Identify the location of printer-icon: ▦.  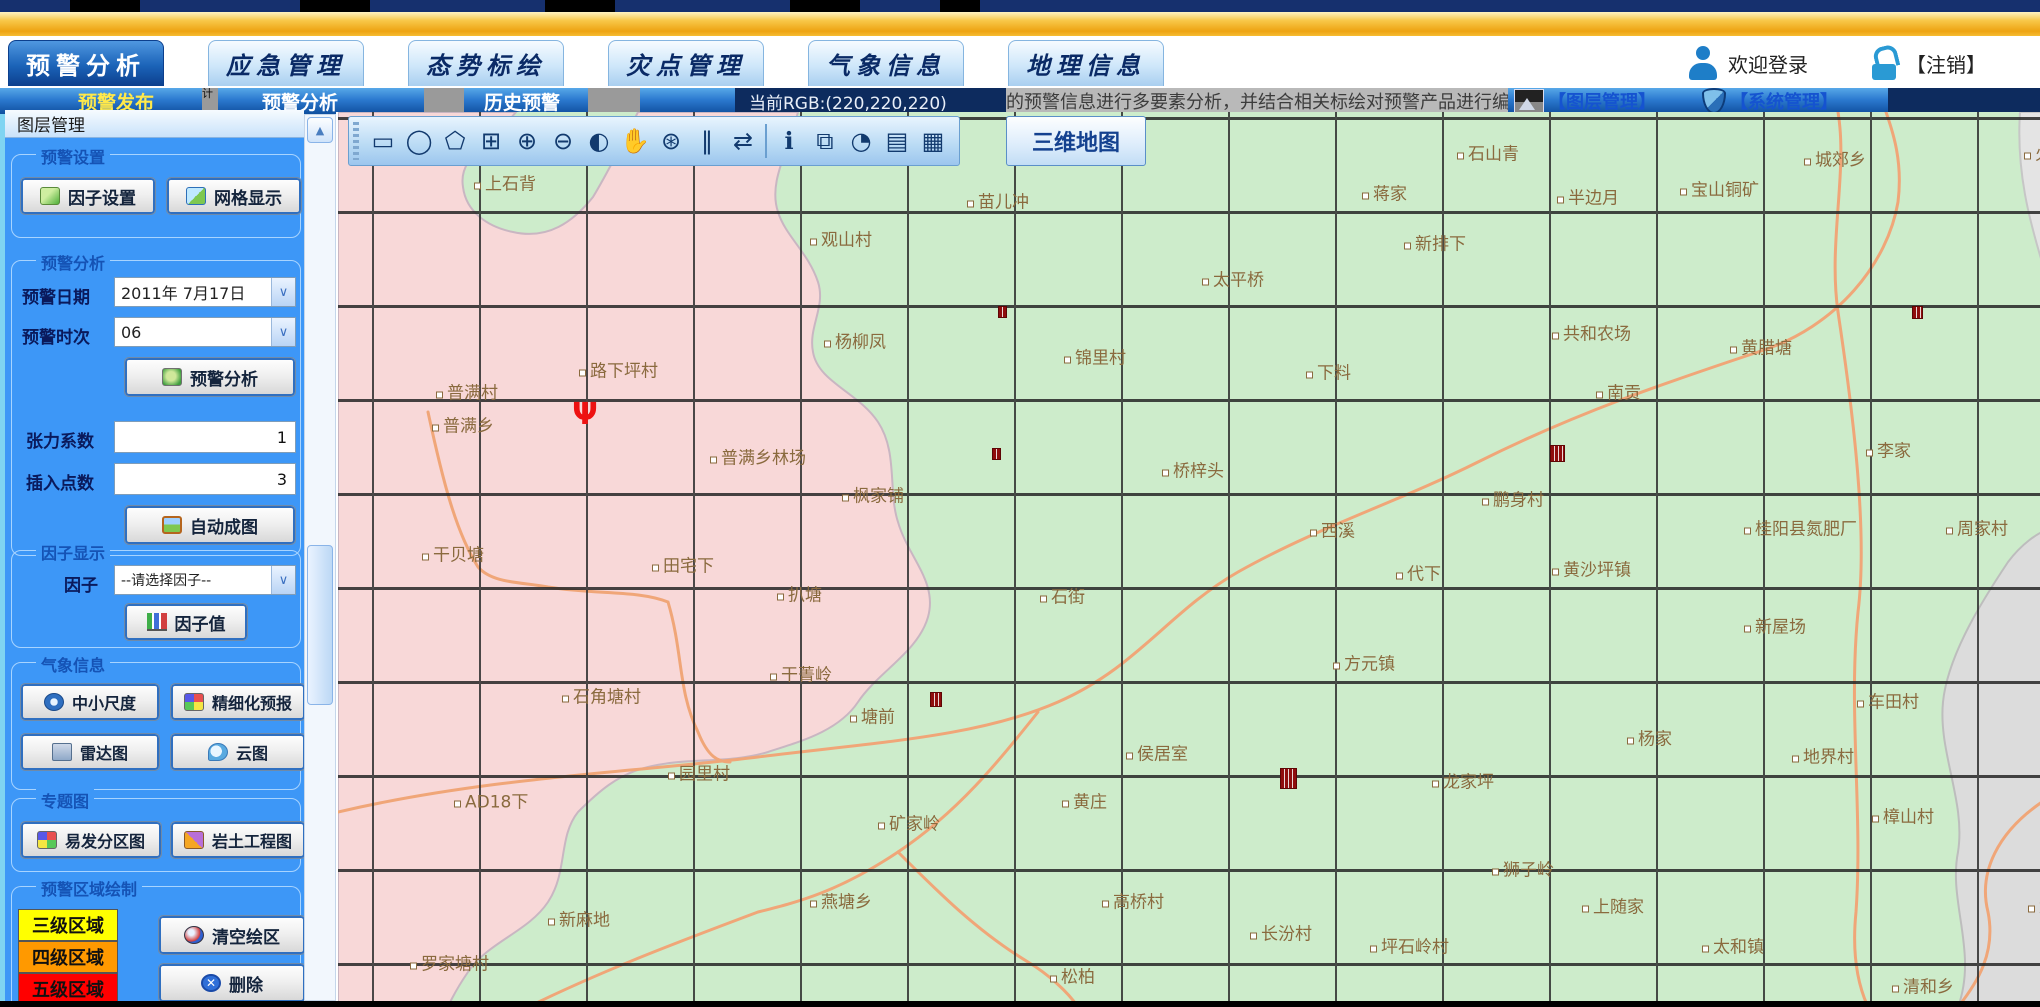
(933, 141).